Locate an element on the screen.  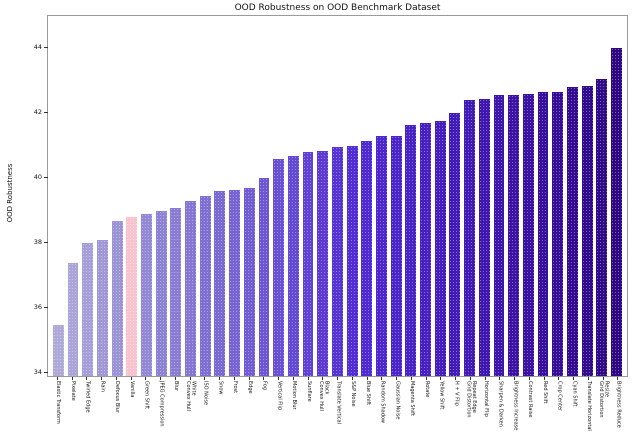
x-tick-label: Random Shadow is located at coordinates (382, 402).